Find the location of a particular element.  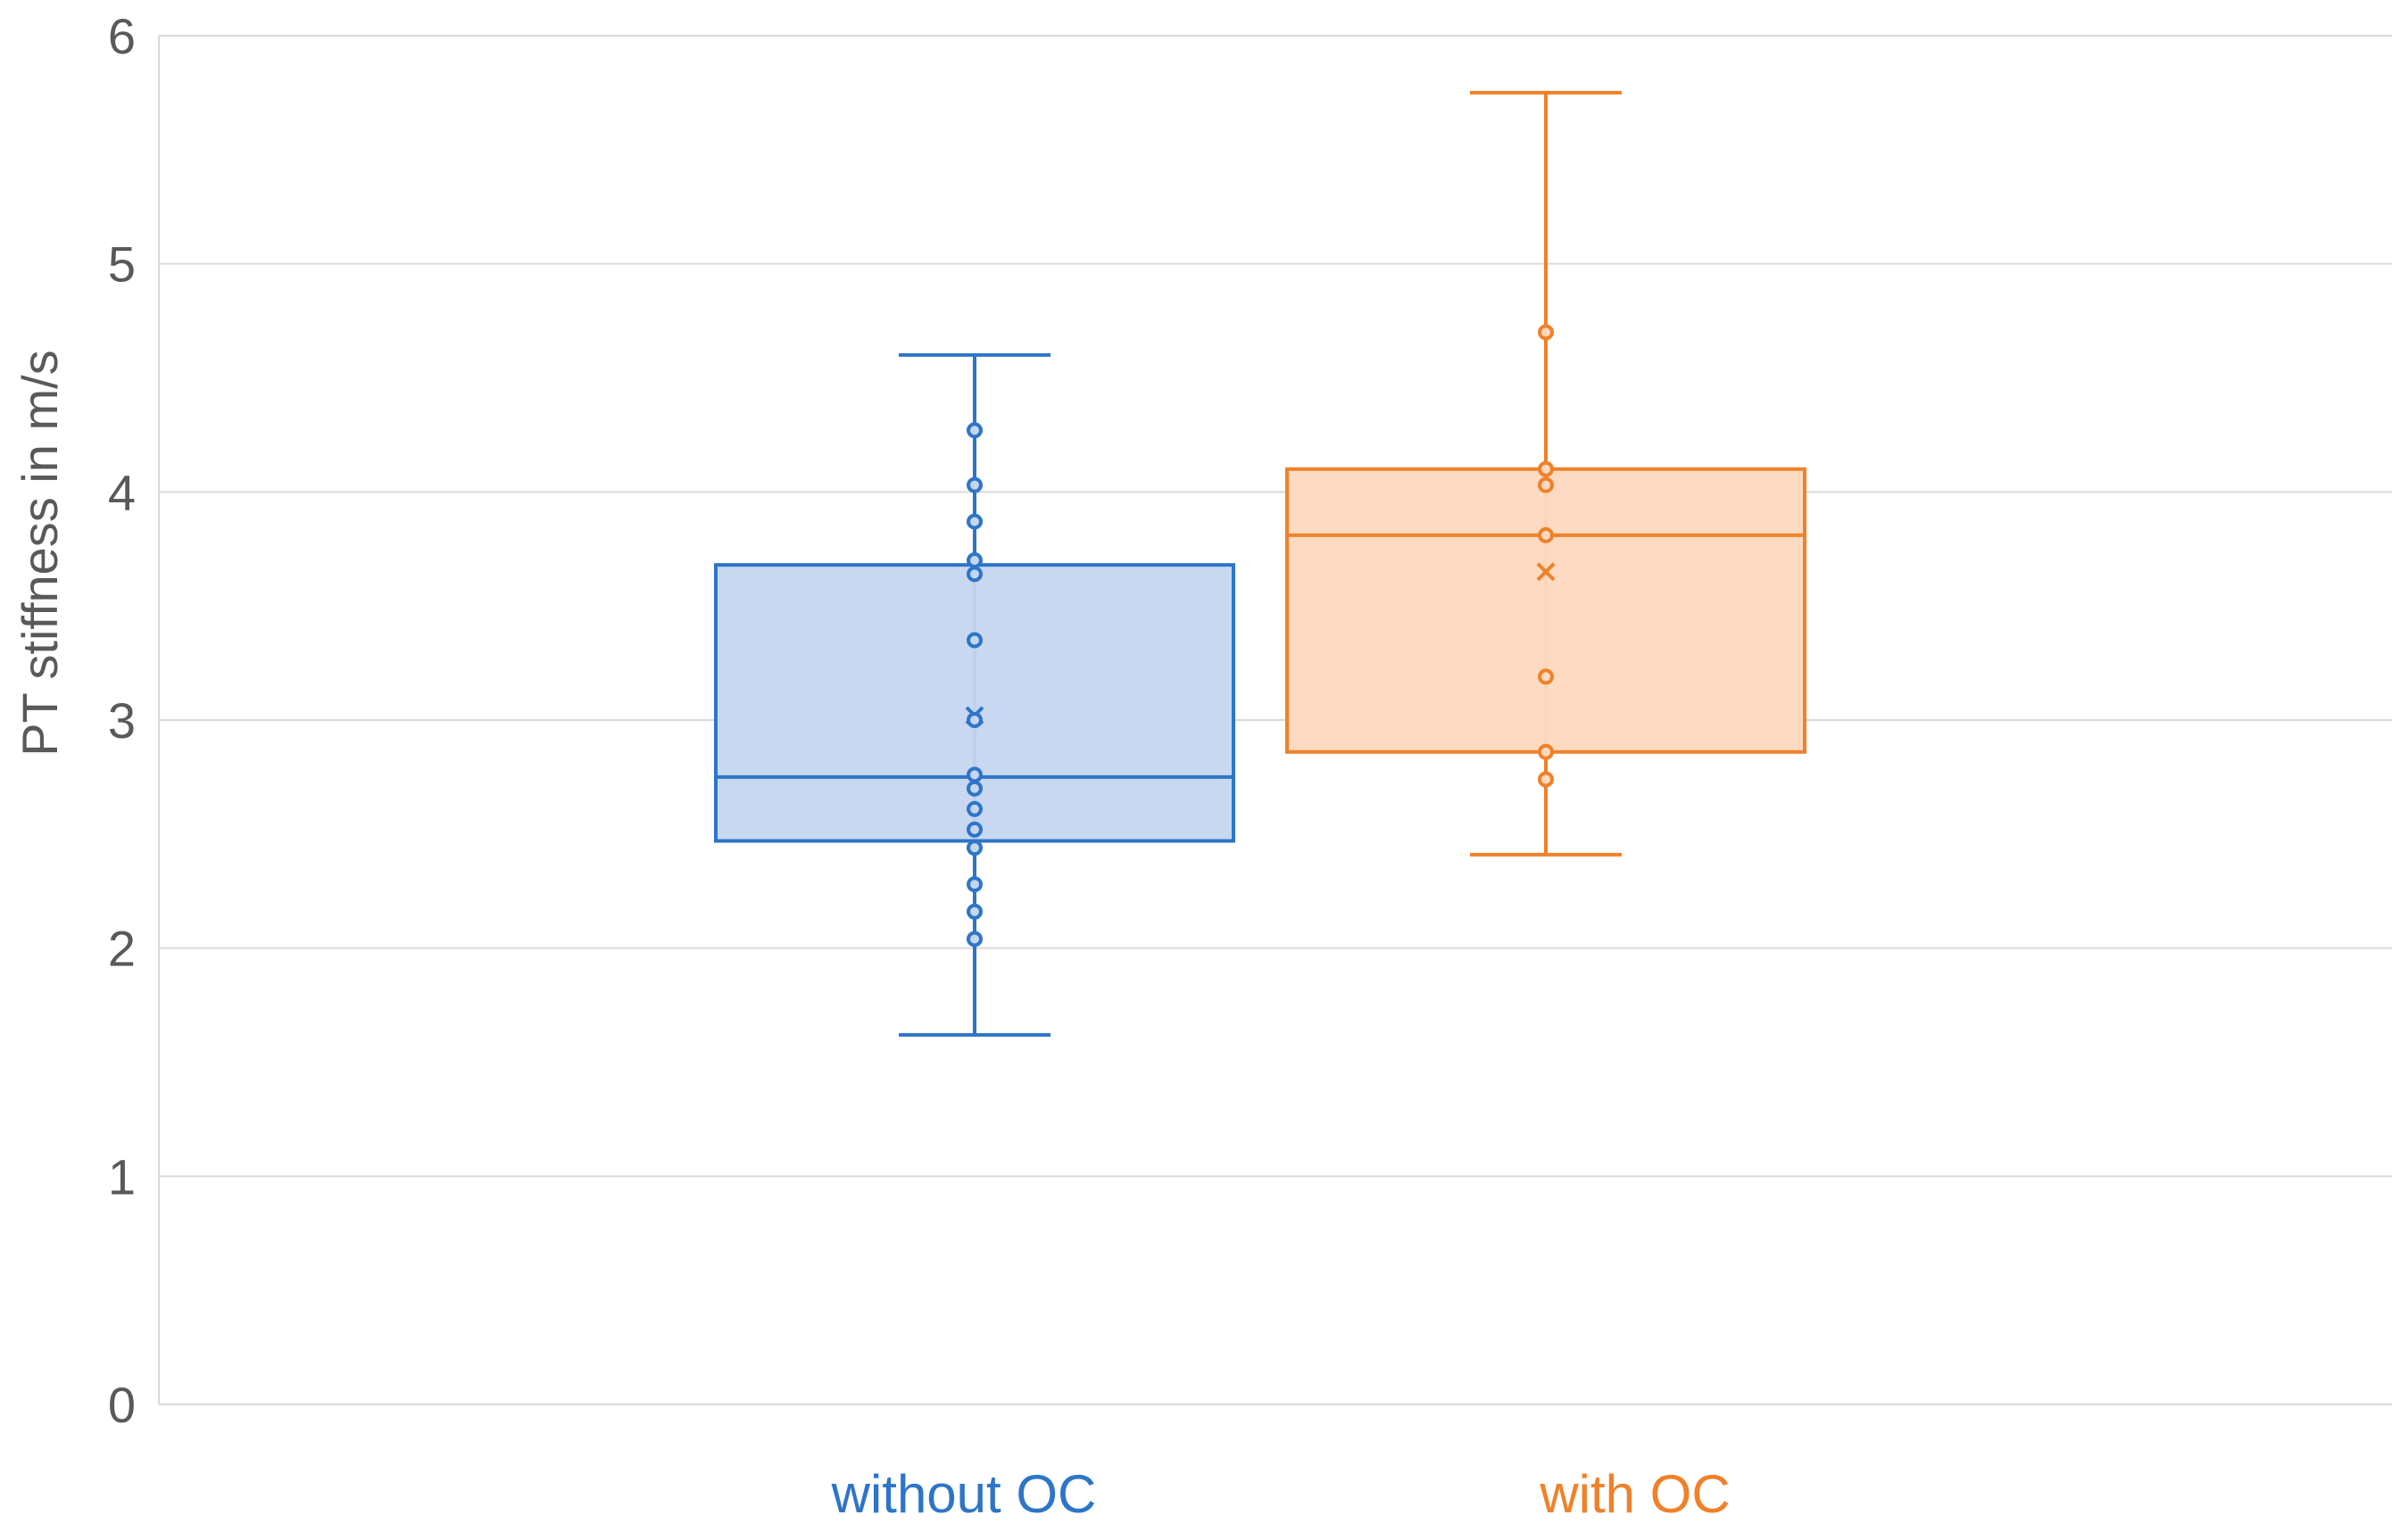

y-tick-label: 3 is located at coordinates (122, 721).